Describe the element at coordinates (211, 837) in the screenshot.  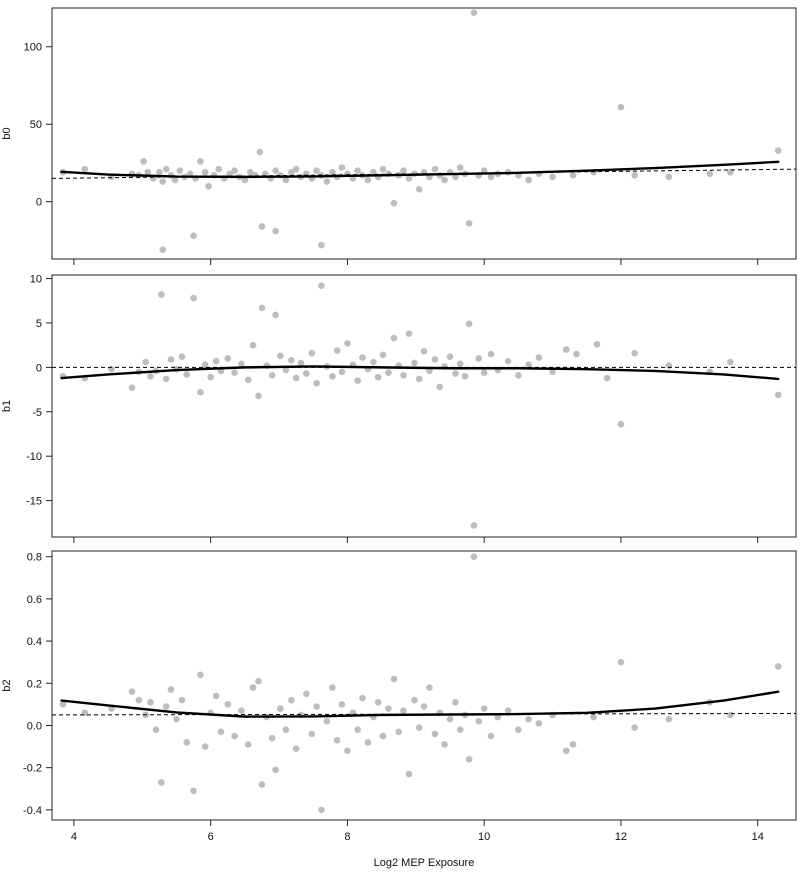
I see `x-tick-label: 6` at that location.